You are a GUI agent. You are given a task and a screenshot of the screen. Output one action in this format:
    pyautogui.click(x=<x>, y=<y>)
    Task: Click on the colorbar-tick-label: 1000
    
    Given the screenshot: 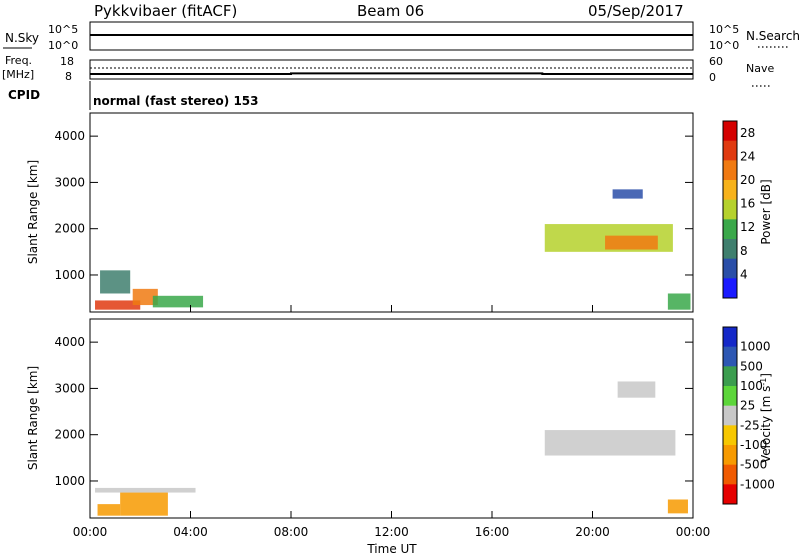 What is the action you would take?
    pyautogui.click(x=755, y=347)
    